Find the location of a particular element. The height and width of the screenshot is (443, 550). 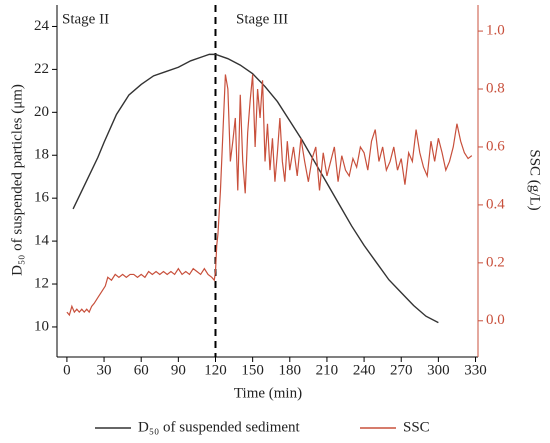

y-tick-label: 24 is located at coordinates (42, 26).